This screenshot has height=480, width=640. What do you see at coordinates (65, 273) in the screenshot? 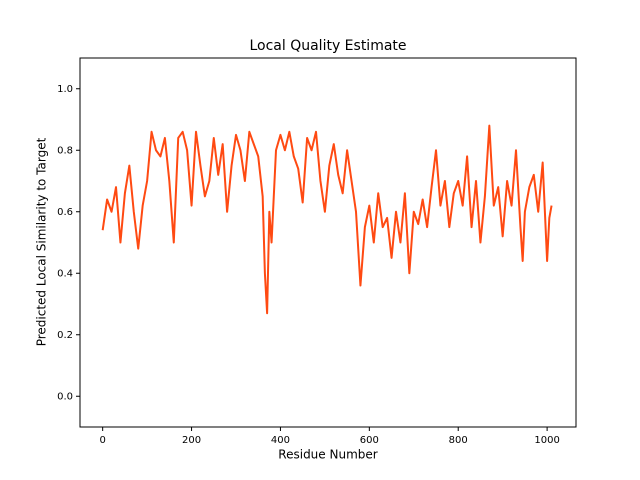
I see `y-tick-label: 0.4` at bounding box center [65, 273].